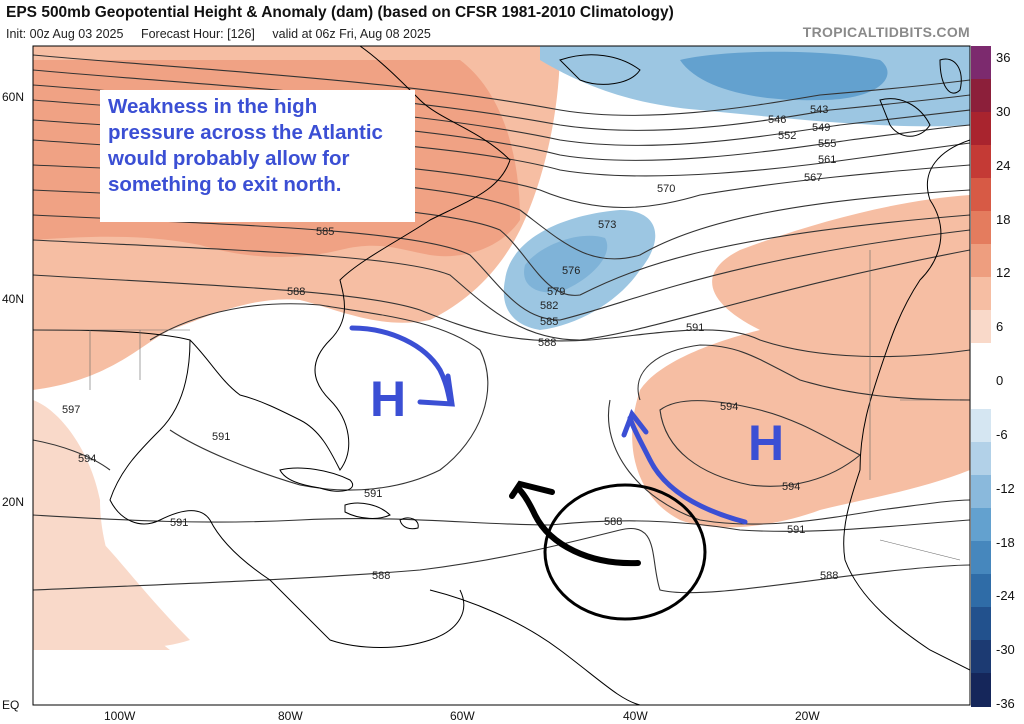 The height and width of the screenshot is (724, 1024). Describe the element at coordinates (777, 120) in the screenshot. I see `contour-label: 546` at that location.